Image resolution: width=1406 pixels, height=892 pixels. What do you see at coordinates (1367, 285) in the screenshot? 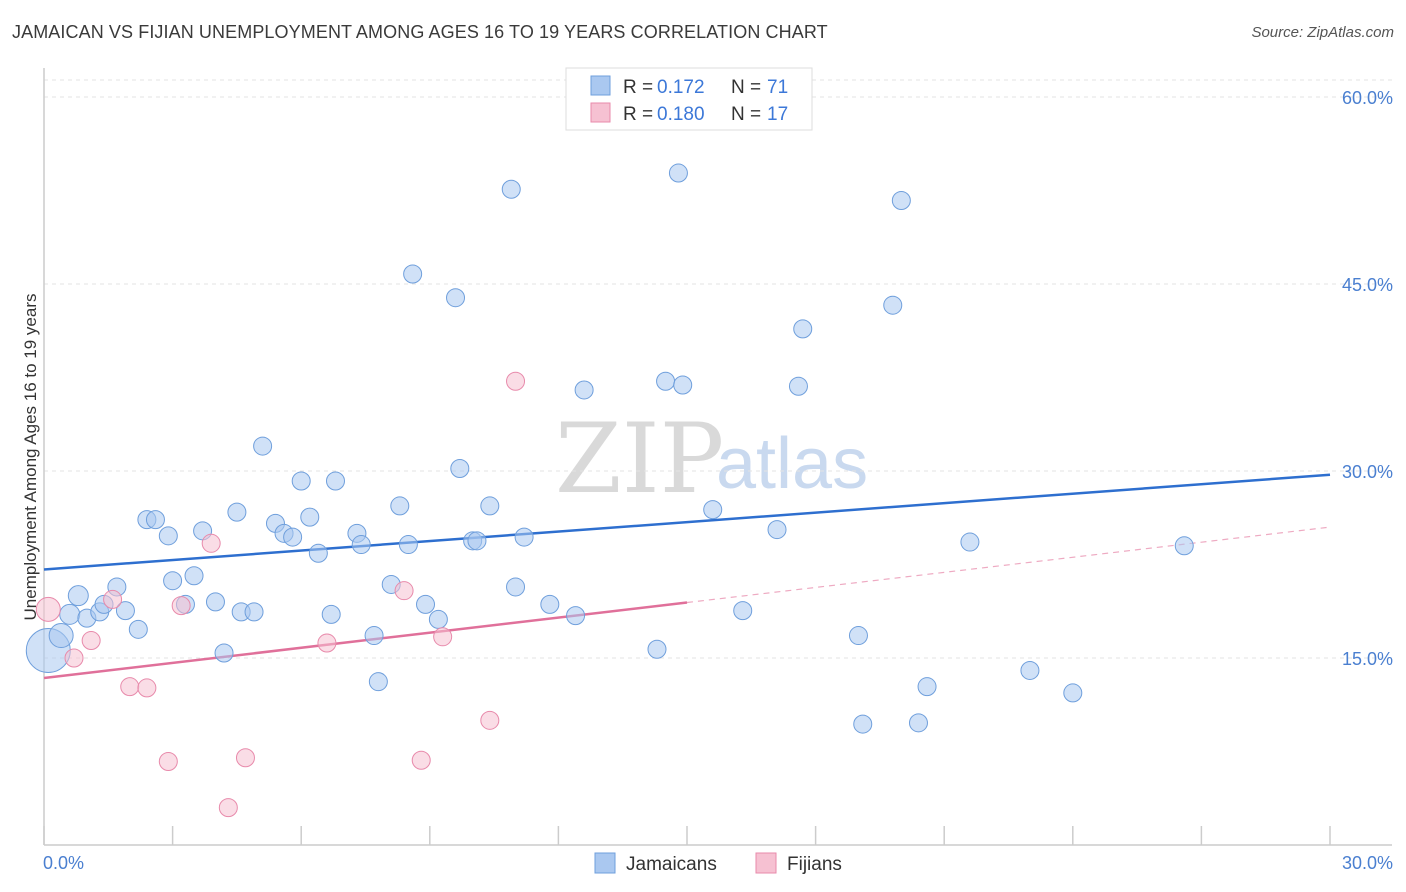
I see `y-tick-label: 45.0%` at bounding box center [1367, 285].